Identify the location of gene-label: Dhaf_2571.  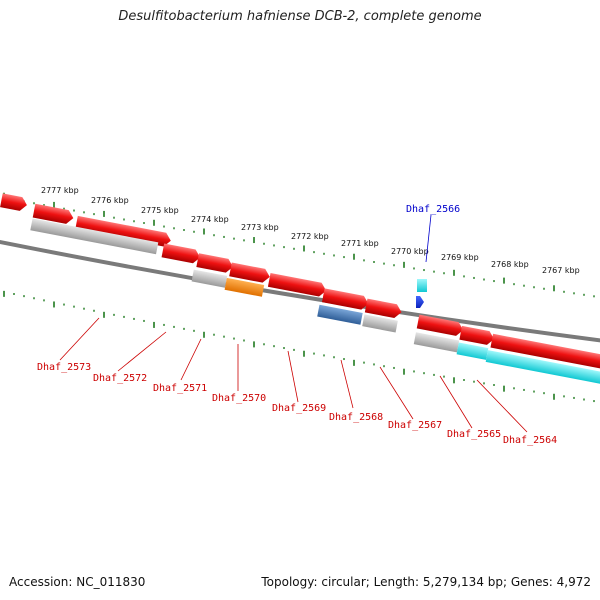
(180, 388).